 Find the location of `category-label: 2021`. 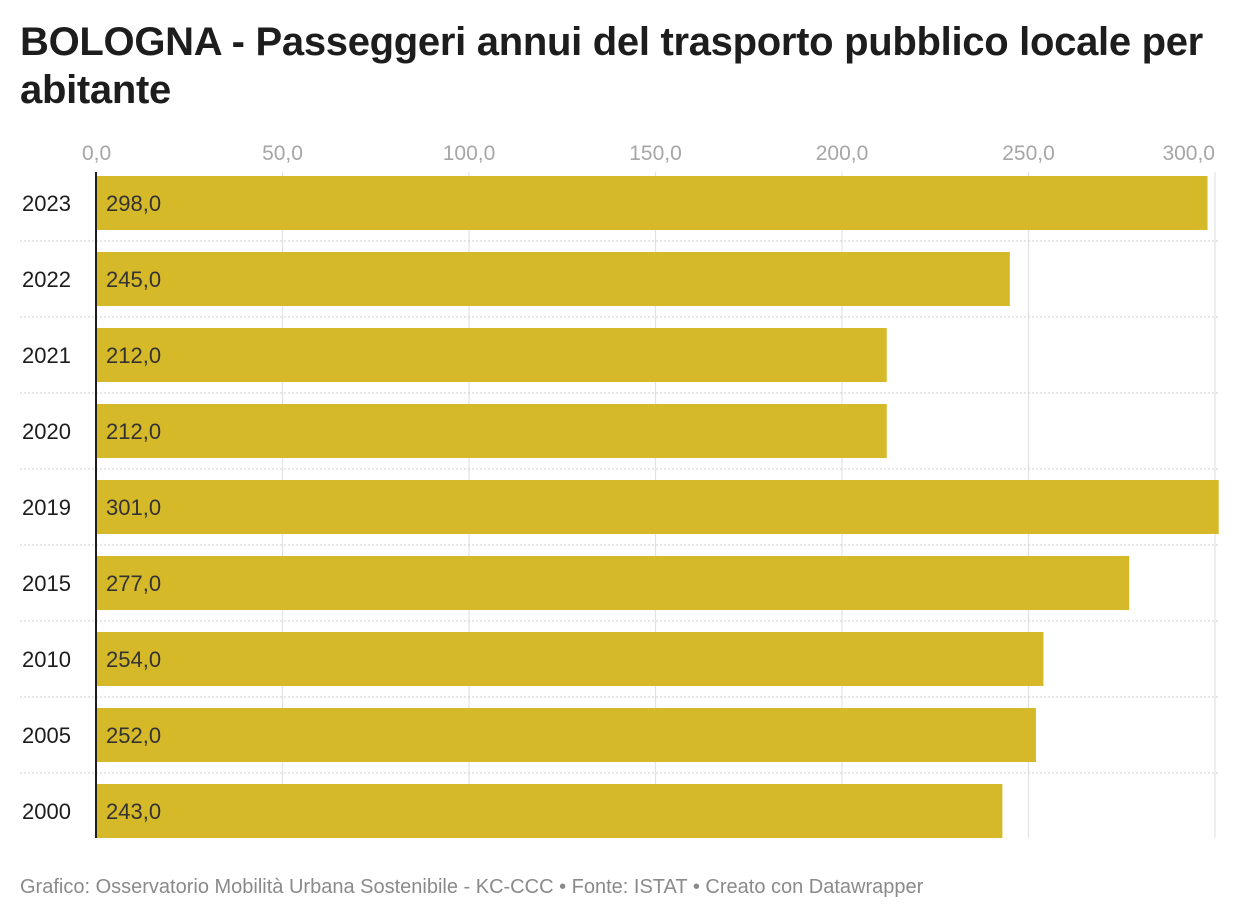

category-label: 2021 is located at coordinates (46, 355).